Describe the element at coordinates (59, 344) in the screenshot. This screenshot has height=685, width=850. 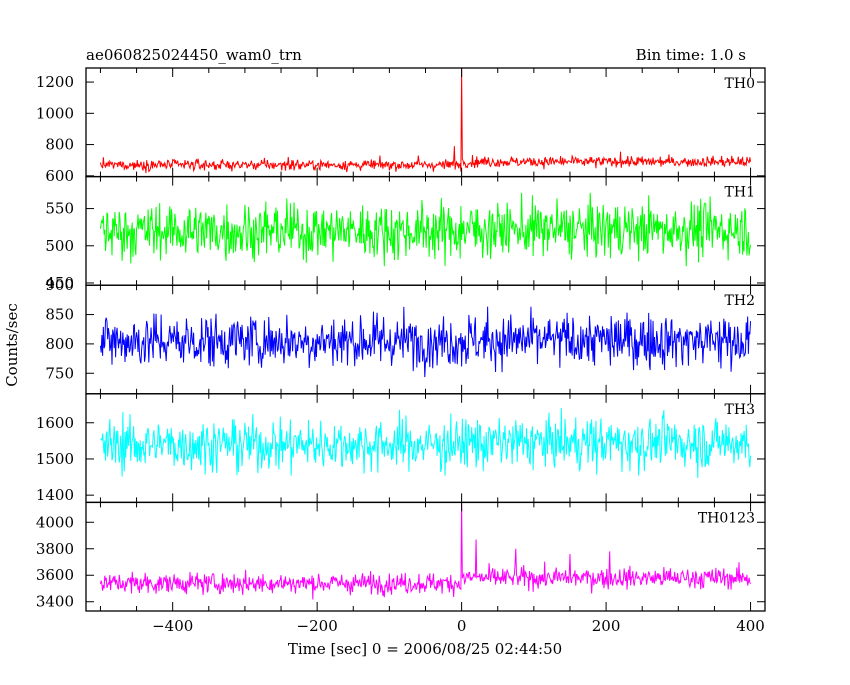
I see `y-tick-label-th2: 800` at that location.